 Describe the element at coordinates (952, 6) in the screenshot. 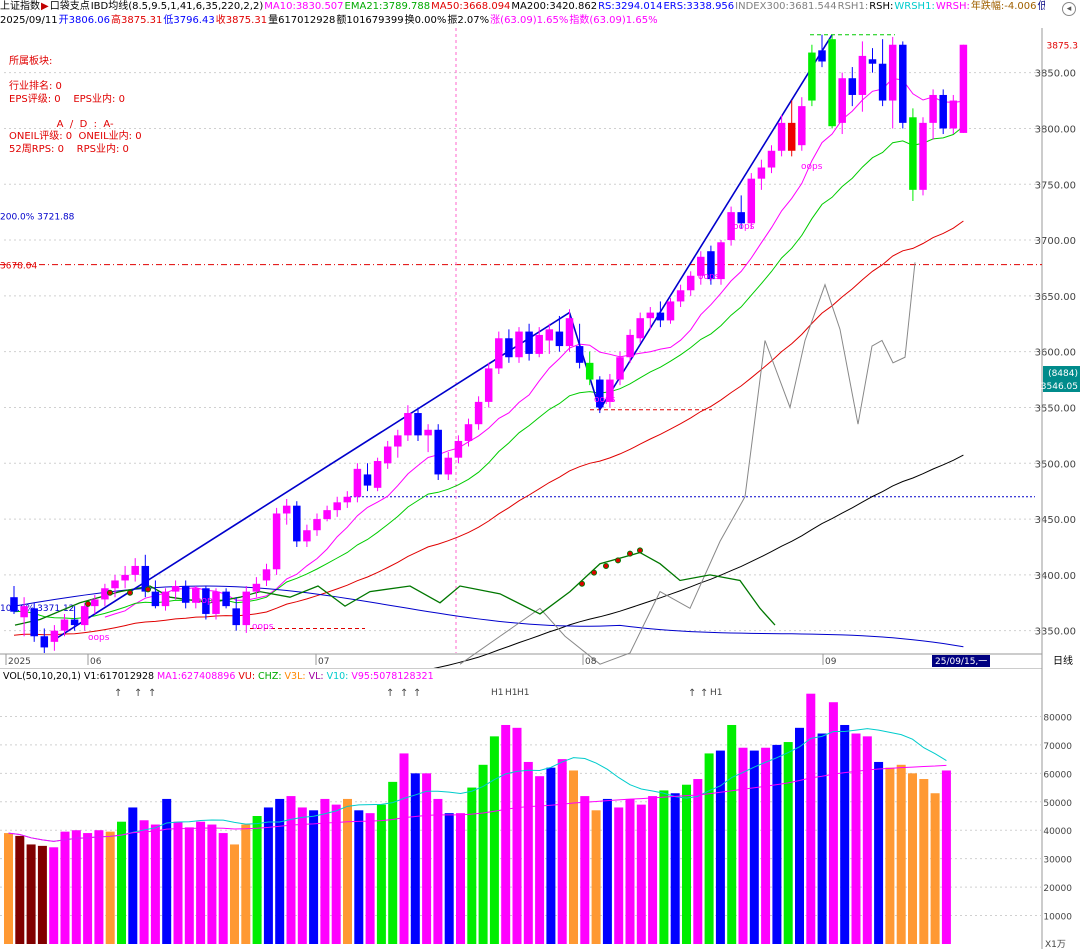

I see `indicator-14: WRSH:` at that location.